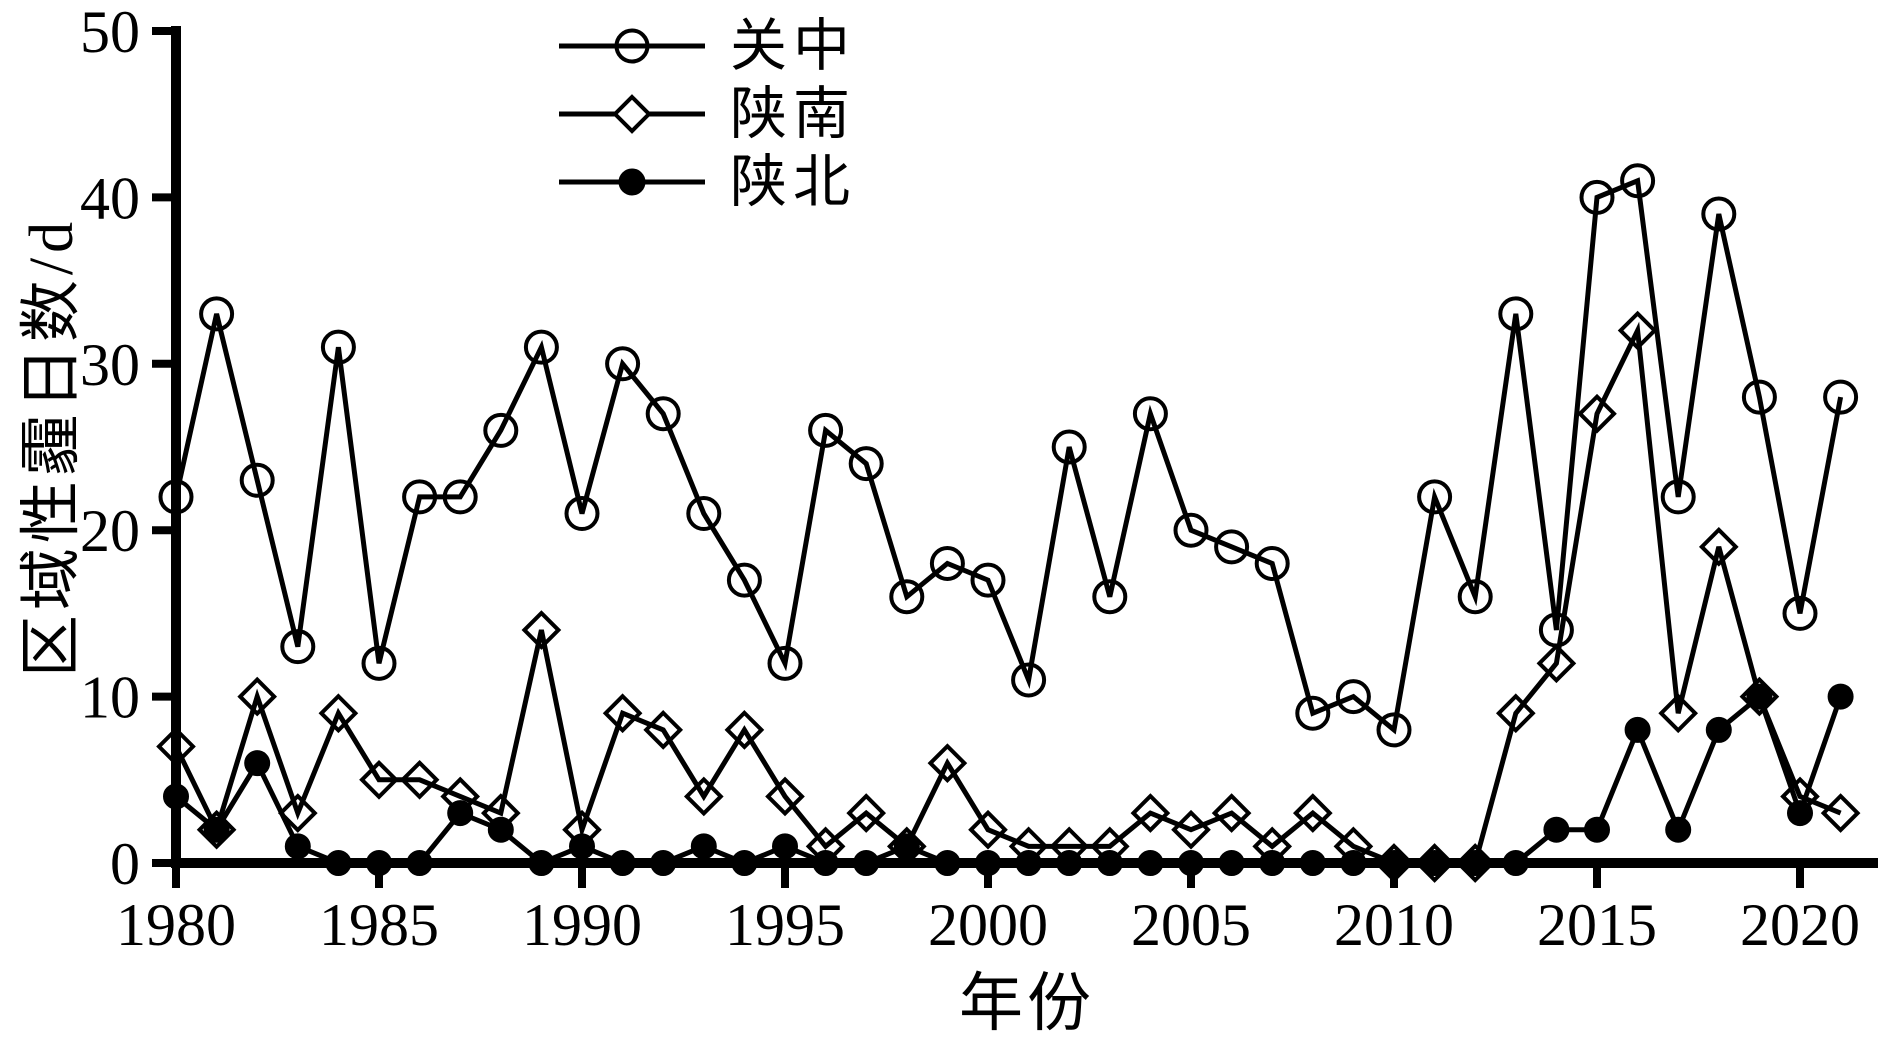 Image resolution: width=1890 pixels, height=1044 pixels. Describe the element at coordinates (793, 182) in the screenshot. I see `legend-label: 陕北` at that location.